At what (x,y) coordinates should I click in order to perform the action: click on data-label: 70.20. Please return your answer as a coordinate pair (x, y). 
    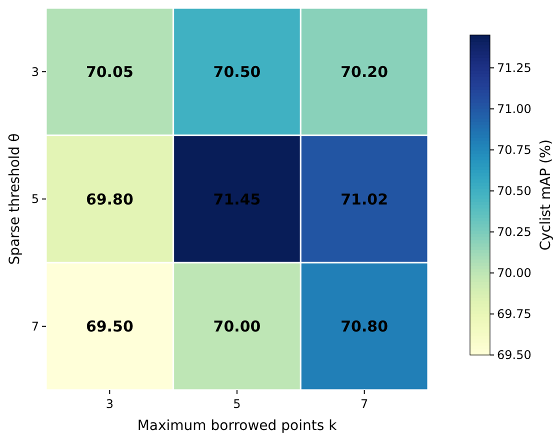
    Looking at the image, I should click on (364, 71).